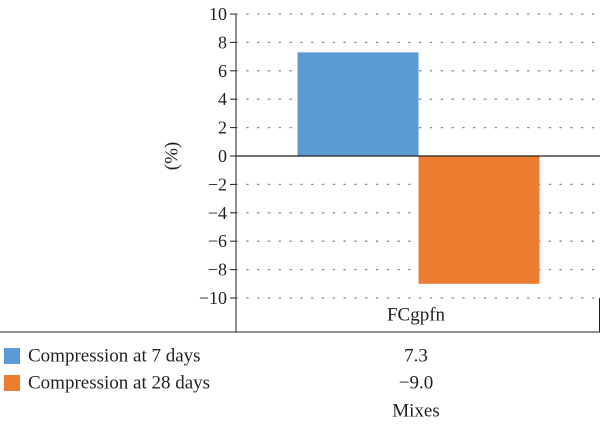  Describe the element at coordinates (222, 99) in the screenshot. I see `y-tick-label: 4` at that location.